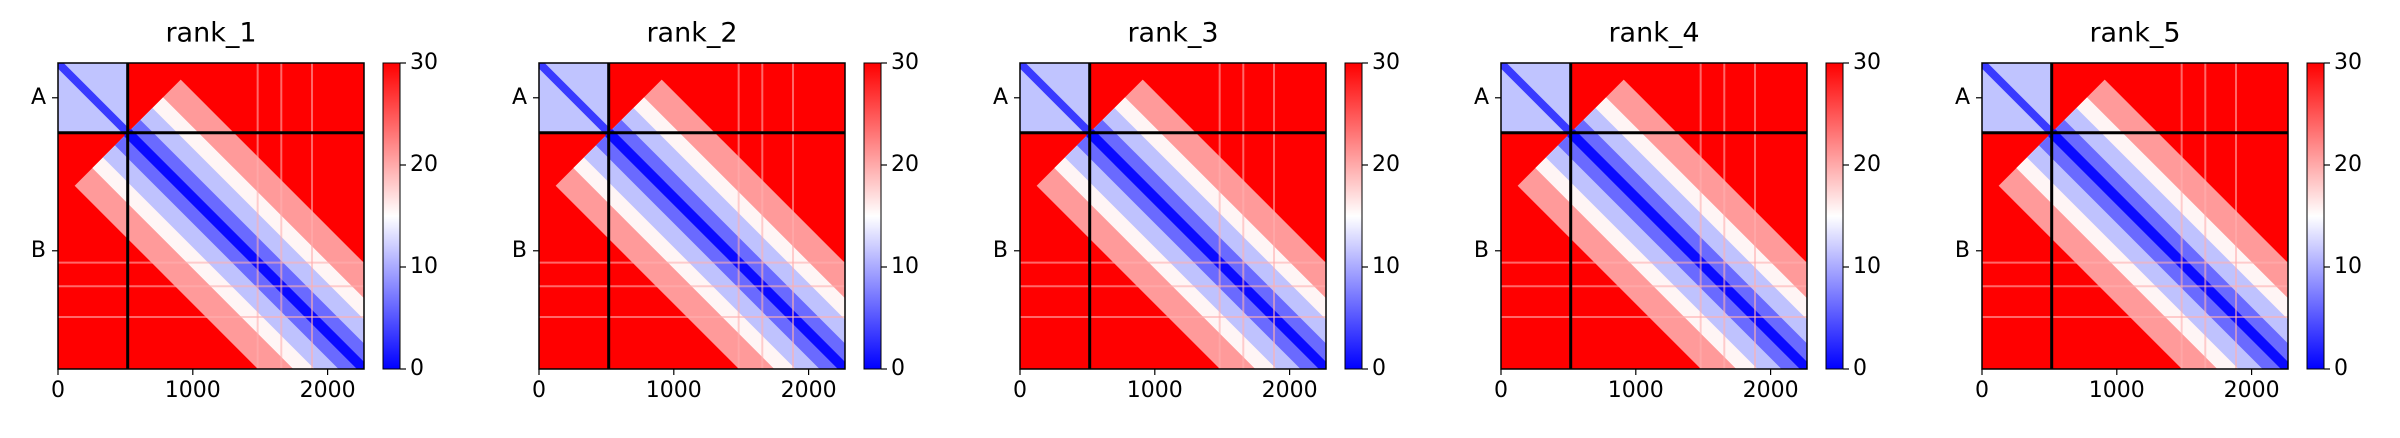  I want to click on panel-title: rank_1, so click(210, 33).